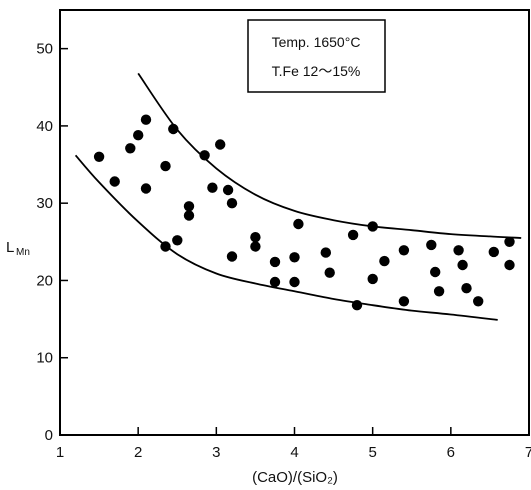  I want to click on annotation-box: Temp. 1650°C T.Fe 12〜15%, so click(316, 56).